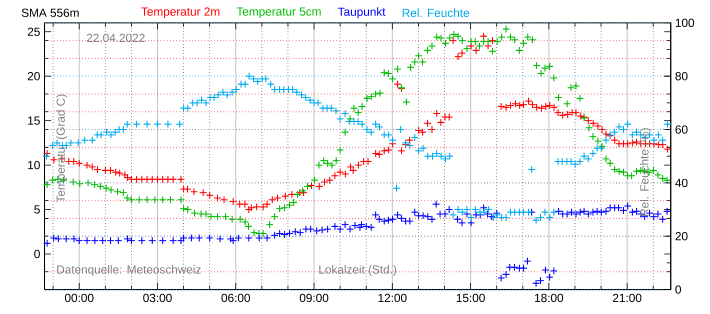 The image size is (710, 314). Describe the element at coordinates (37, 209) in the screenshot. I see `y-tick-label: 5` at that location.